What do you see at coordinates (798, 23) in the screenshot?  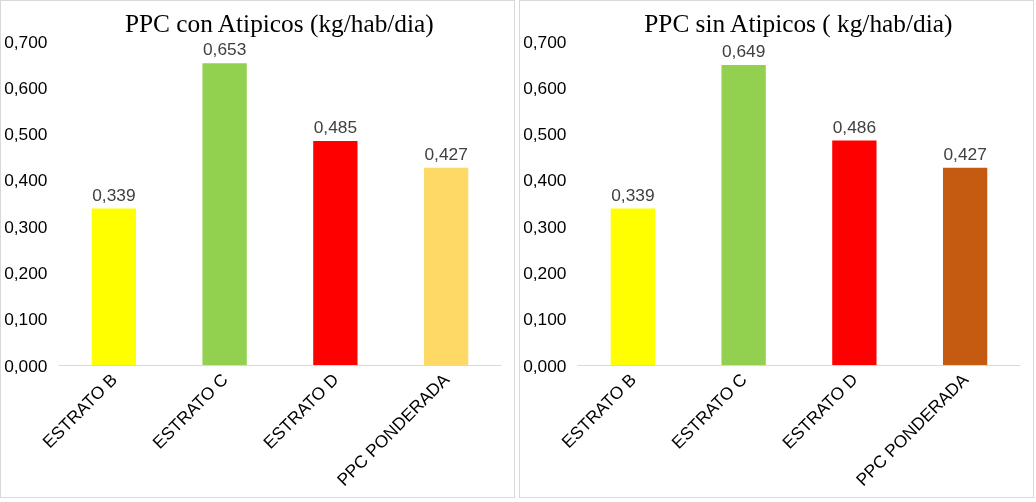 I see `chart-title: PPC sin Atipicos ( kg/hab/dia)` at bounding box center [798, 23].